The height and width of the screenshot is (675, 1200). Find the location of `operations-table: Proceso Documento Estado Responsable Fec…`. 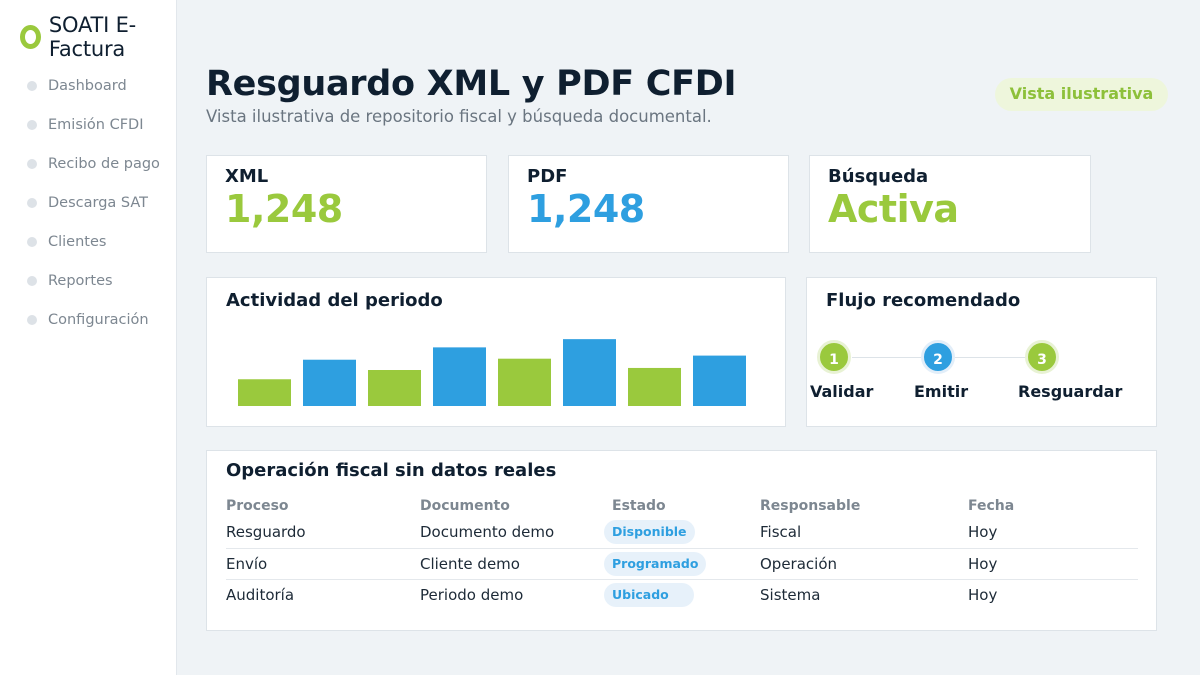

operations-table: Proceso Documento Estado Responsable Fec… is located at coordinates (682, 552).